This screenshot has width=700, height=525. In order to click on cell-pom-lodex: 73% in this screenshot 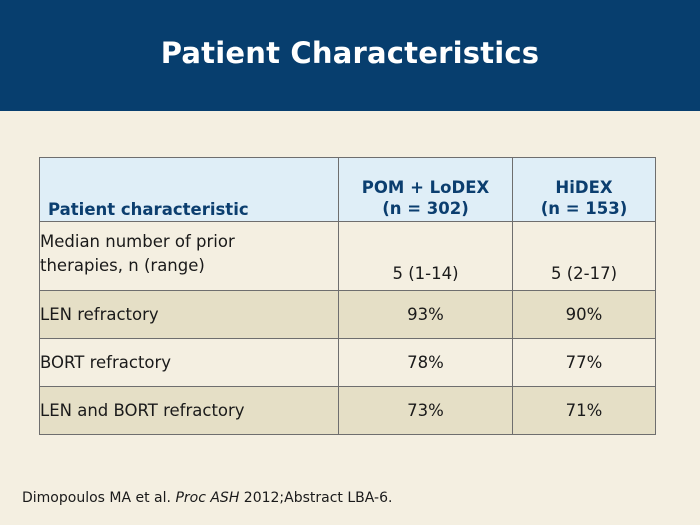, I will do `click(425, 410)`.